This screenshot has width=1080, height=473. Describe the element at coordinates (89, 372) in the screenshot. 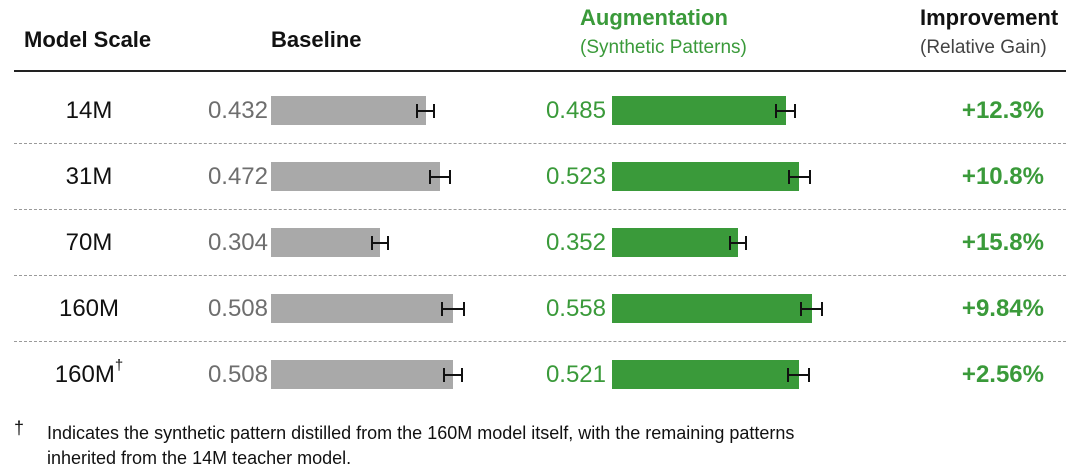

I see `model-scale-label: 160M†` at that location.